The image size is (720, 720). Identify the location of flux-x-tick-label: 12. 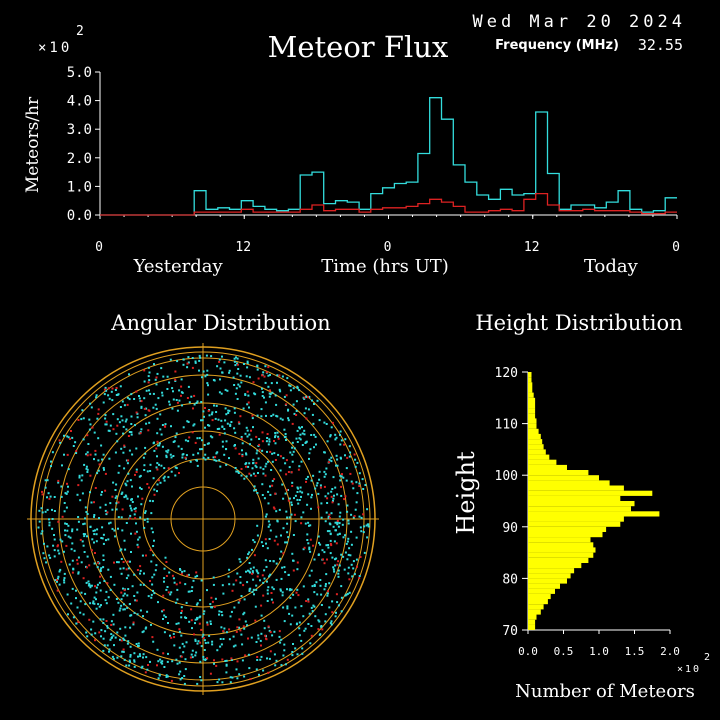
(243, 247).